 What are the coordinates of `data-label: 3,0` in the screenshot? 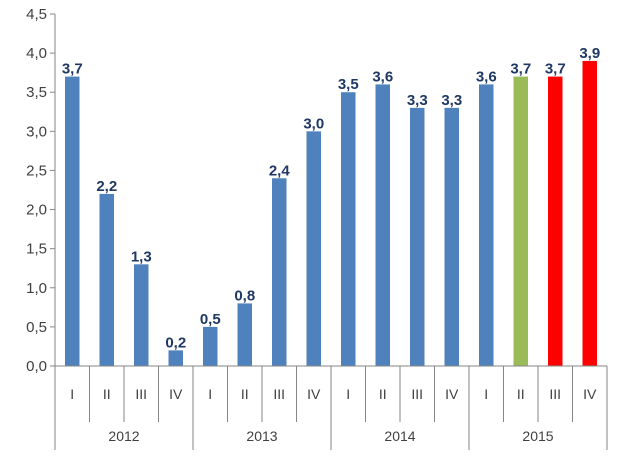 It's located at (313, 123).